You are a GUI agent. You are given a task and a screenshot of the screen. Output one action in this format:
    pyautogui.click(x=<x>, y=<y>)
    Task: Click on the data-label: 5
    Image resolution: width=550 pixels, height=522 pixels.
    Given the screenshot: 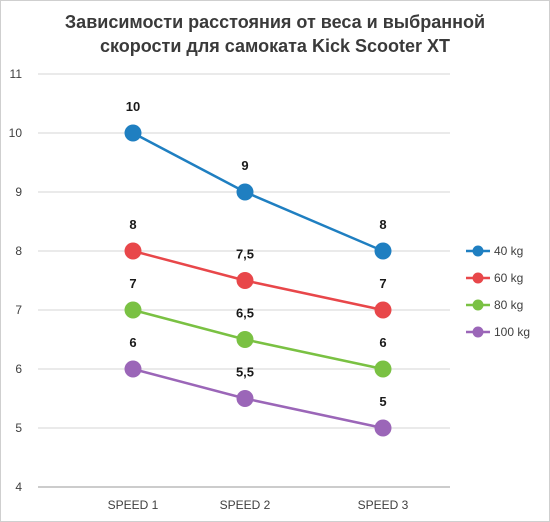 What is the action you would take?
    pyautogui.click(x=382, y=401)
    